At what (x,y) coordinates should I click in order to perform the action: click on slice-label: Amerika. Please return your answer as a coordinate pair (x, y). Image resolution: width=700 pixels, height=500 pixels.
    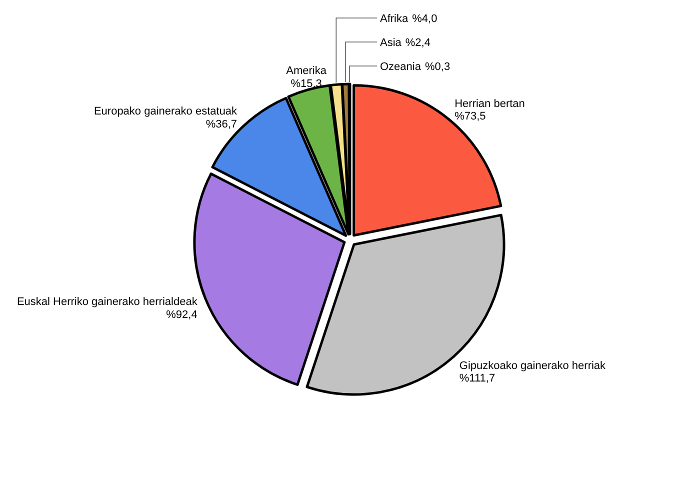
    Looking at the image, I should click on (307, 71).